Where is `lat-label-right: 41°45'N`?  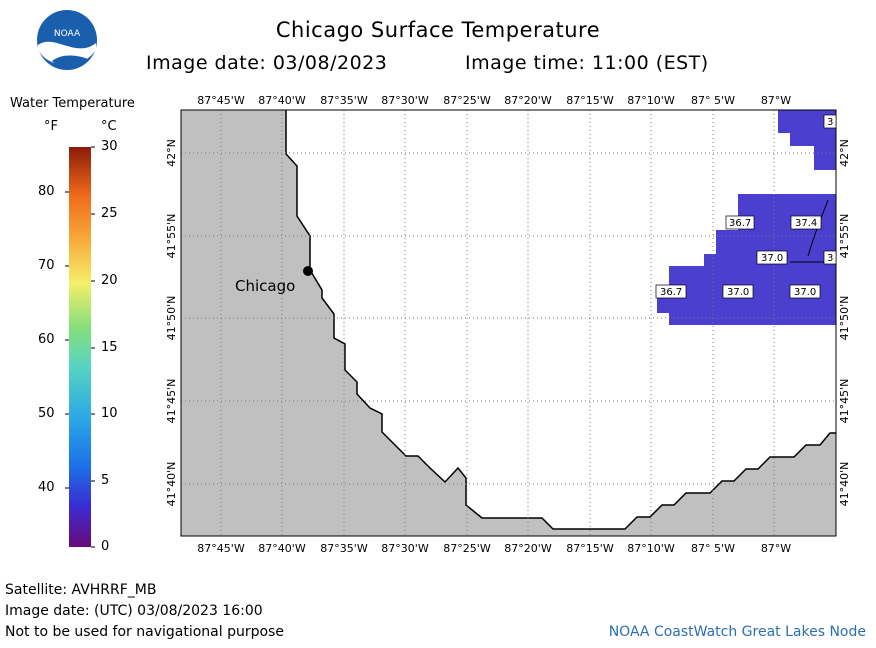 lat-label-right: 41°45'N is located at coordinates (844, 401).